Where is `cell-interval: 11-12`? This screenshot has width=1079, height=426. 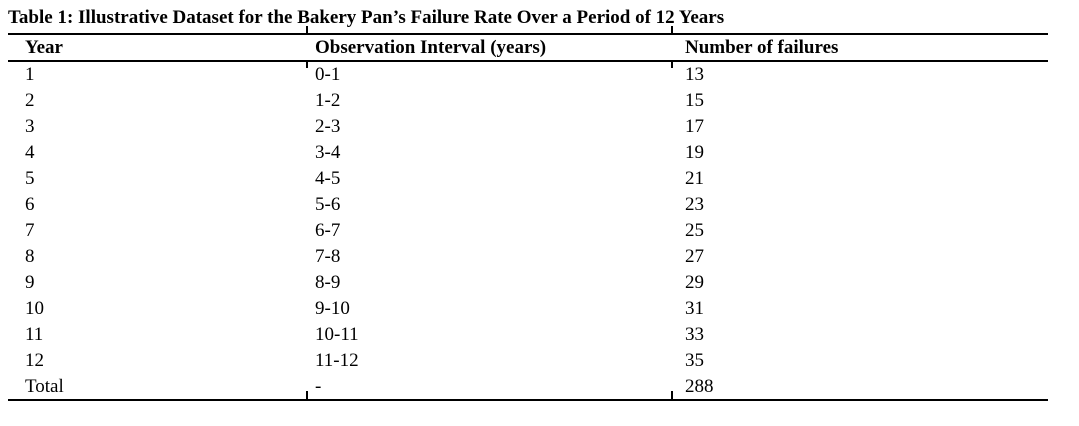 cell-interval: 11-12 is located at coordinates (337, 360).